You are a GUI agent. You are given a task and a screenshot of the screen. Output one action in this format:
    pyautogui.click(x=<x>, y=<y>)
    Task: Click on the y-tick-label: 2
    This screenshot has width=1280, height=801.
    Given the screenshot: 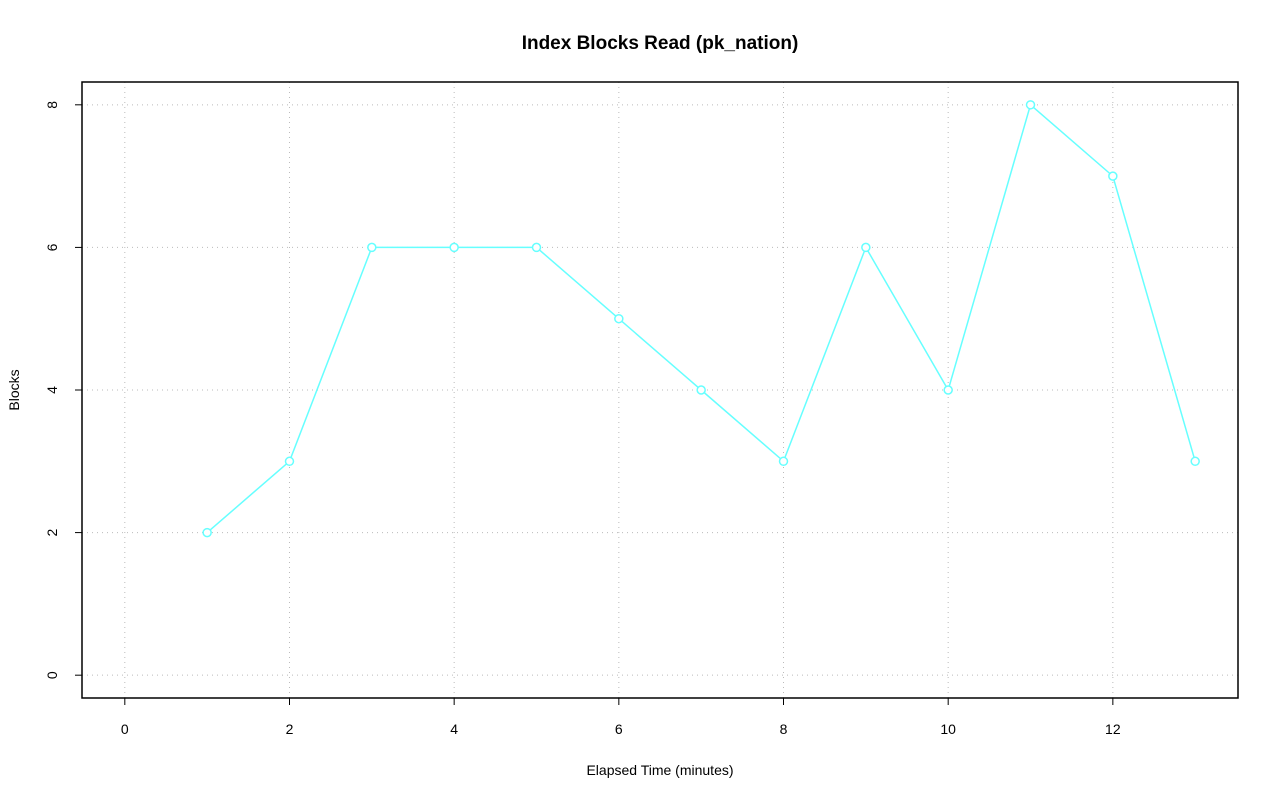 What is the action you would take?
    pyautogui.click(x=52, y=532)
    